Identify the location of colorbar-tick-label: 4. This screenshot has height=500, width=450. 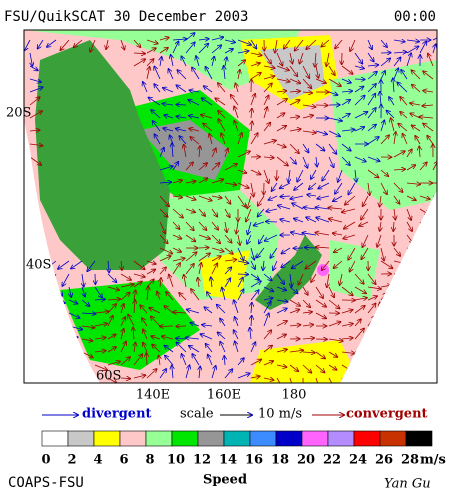
(97, 460).